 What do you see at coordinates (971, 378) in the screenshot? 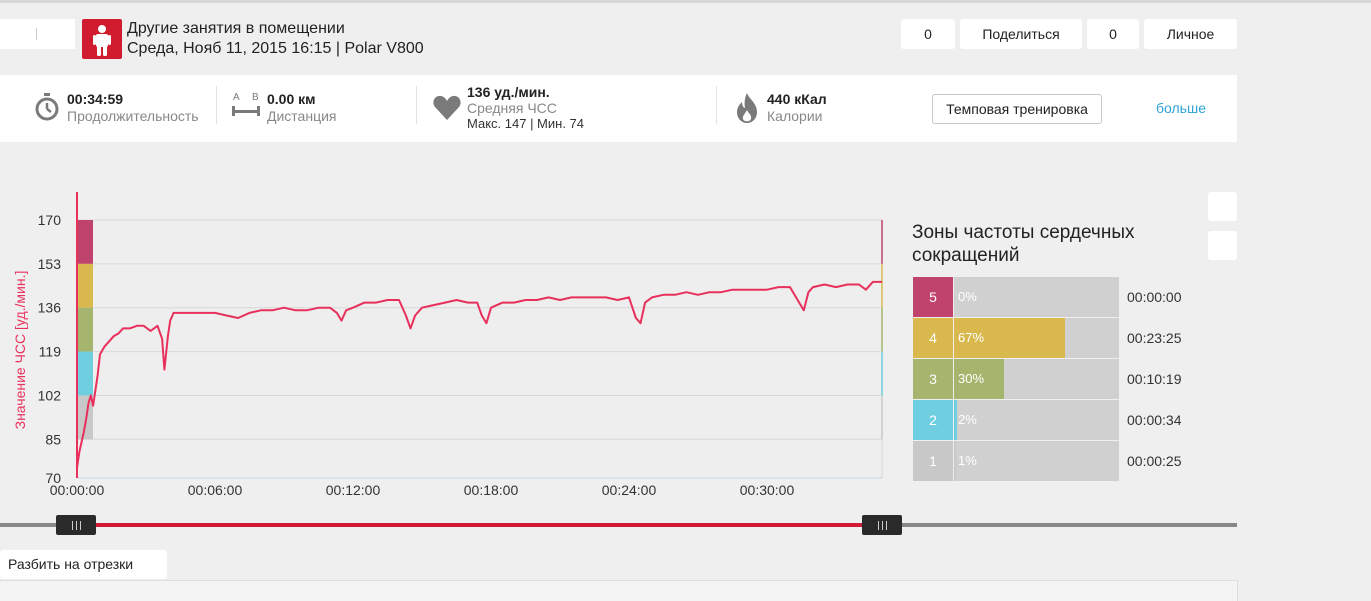
I see `zone-percent: 30%` at bounding box center [971, 378].